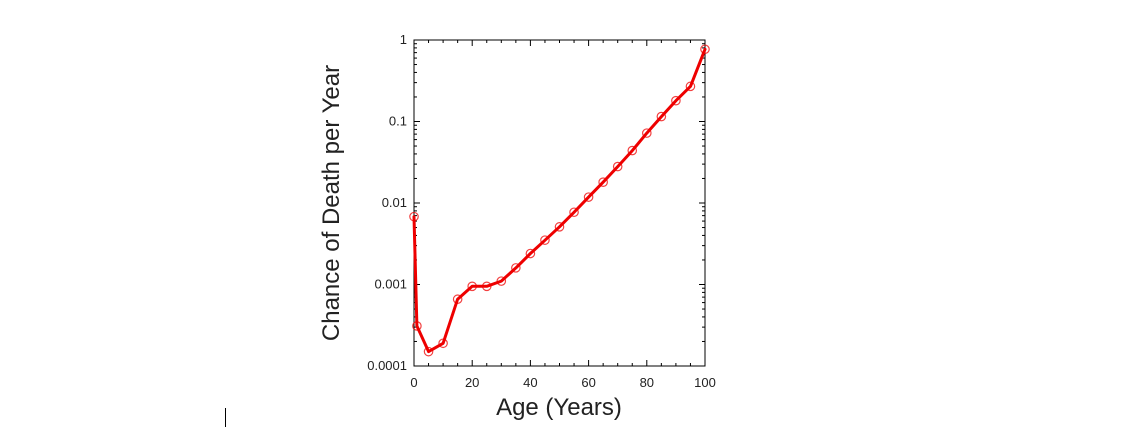  Describe the element at coordinates (559, 407) in the screenshot. I see `x-axis-label: Age (Years)` at that location.